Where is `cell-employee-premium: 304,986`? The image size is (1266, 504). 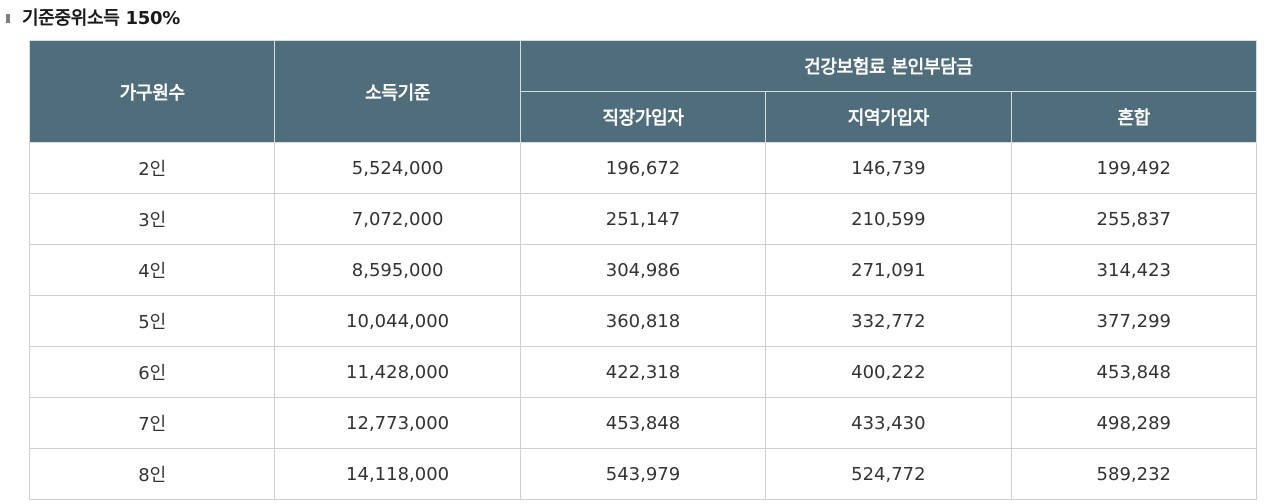 cell-employee-premium: 304,986 is located at coordinates (643, 270).